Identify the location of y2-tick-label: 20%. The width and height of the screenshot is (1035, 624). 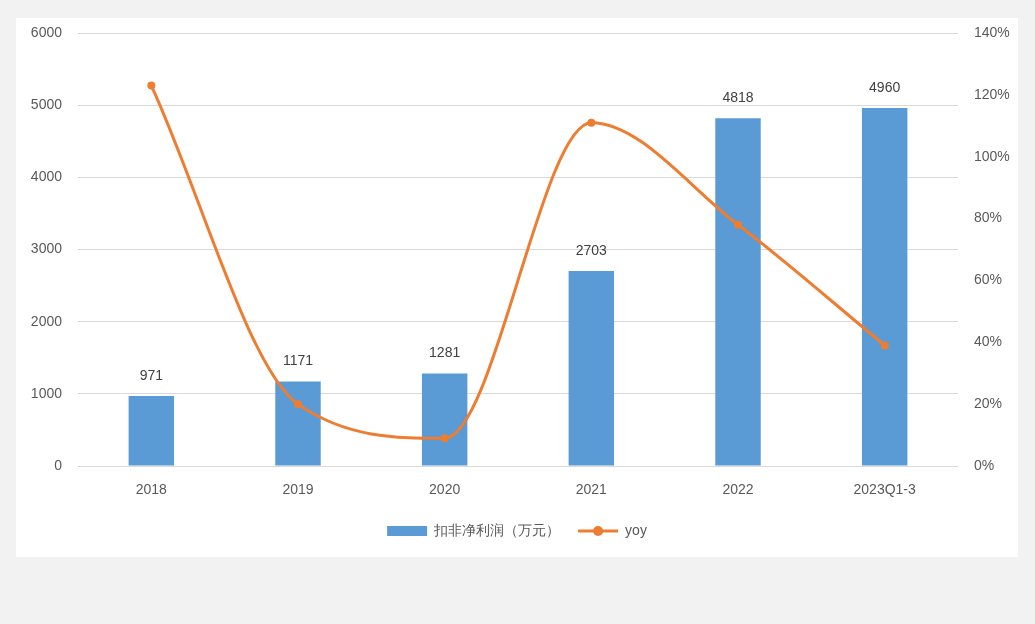
(988, 403).